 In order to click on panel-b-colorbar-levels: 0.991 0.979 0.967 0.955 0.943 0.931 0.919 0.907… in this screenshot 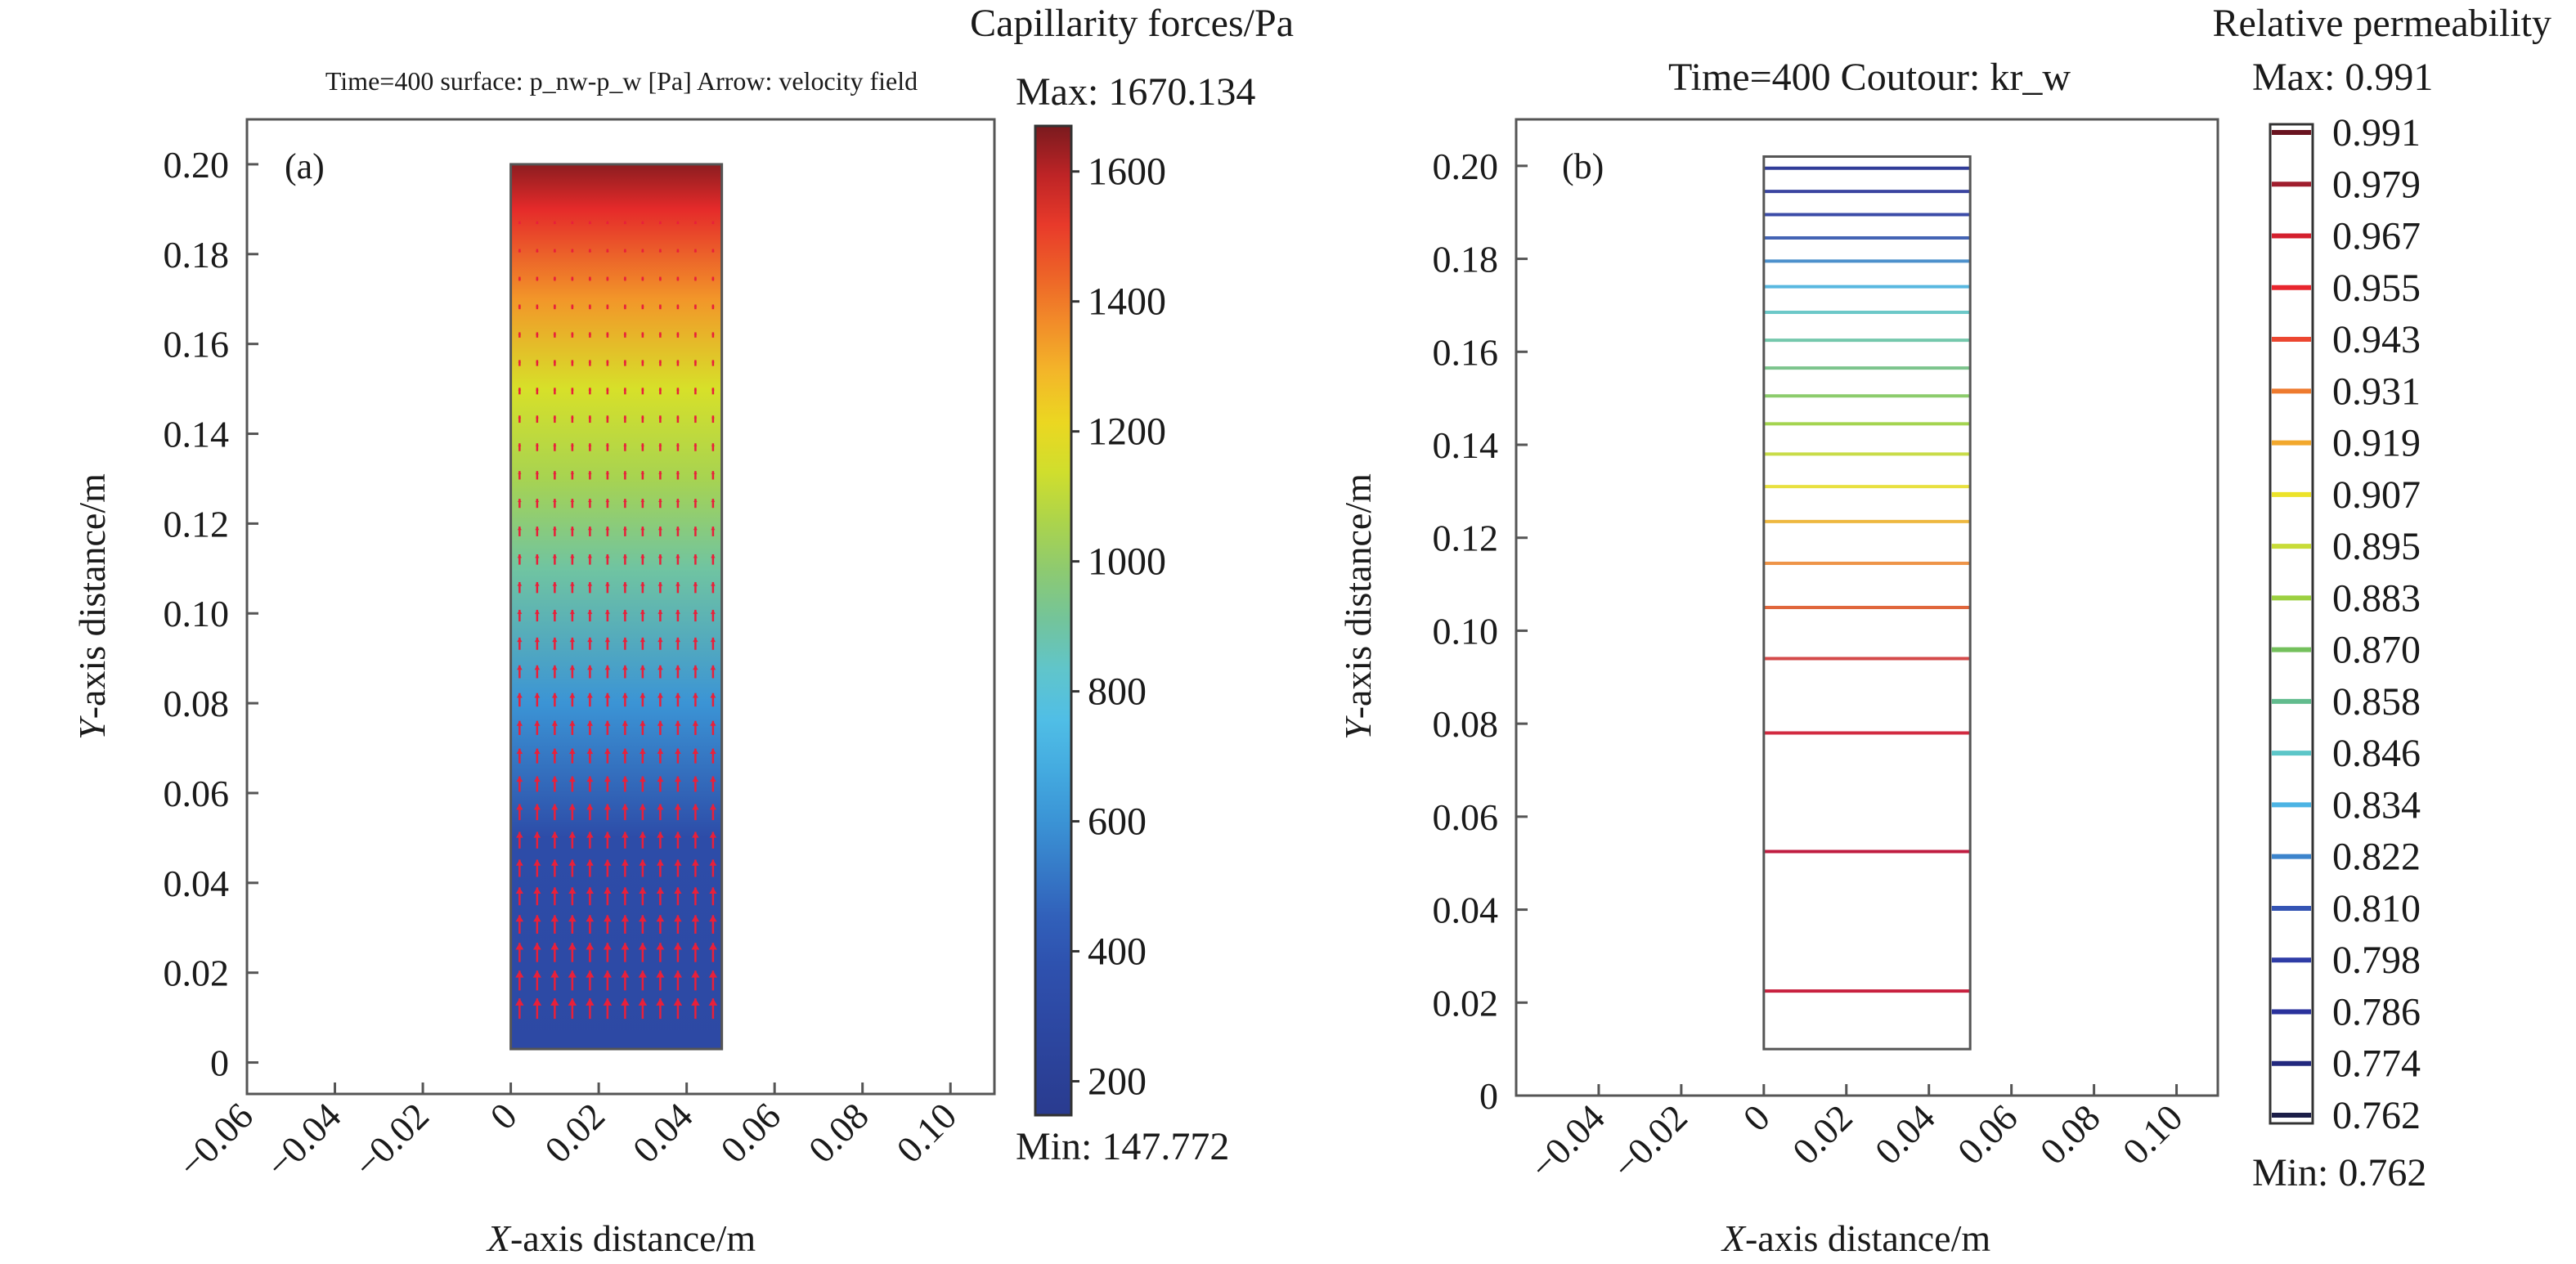, I will do `click(2346, 624)`.